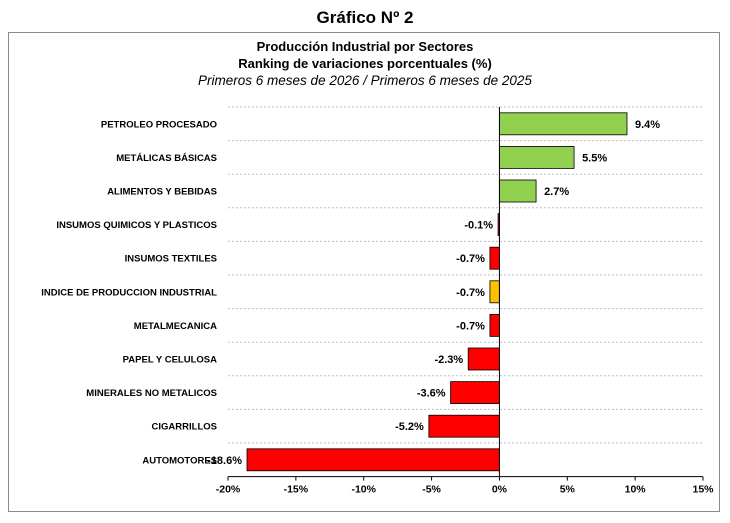 Image resolution: width=730 pixels, height=523 pixels. What do you see at coordinates (470, 293) in the screenshot?
I see `value-label-6: -0.7%` at bounding box center [470, 293].